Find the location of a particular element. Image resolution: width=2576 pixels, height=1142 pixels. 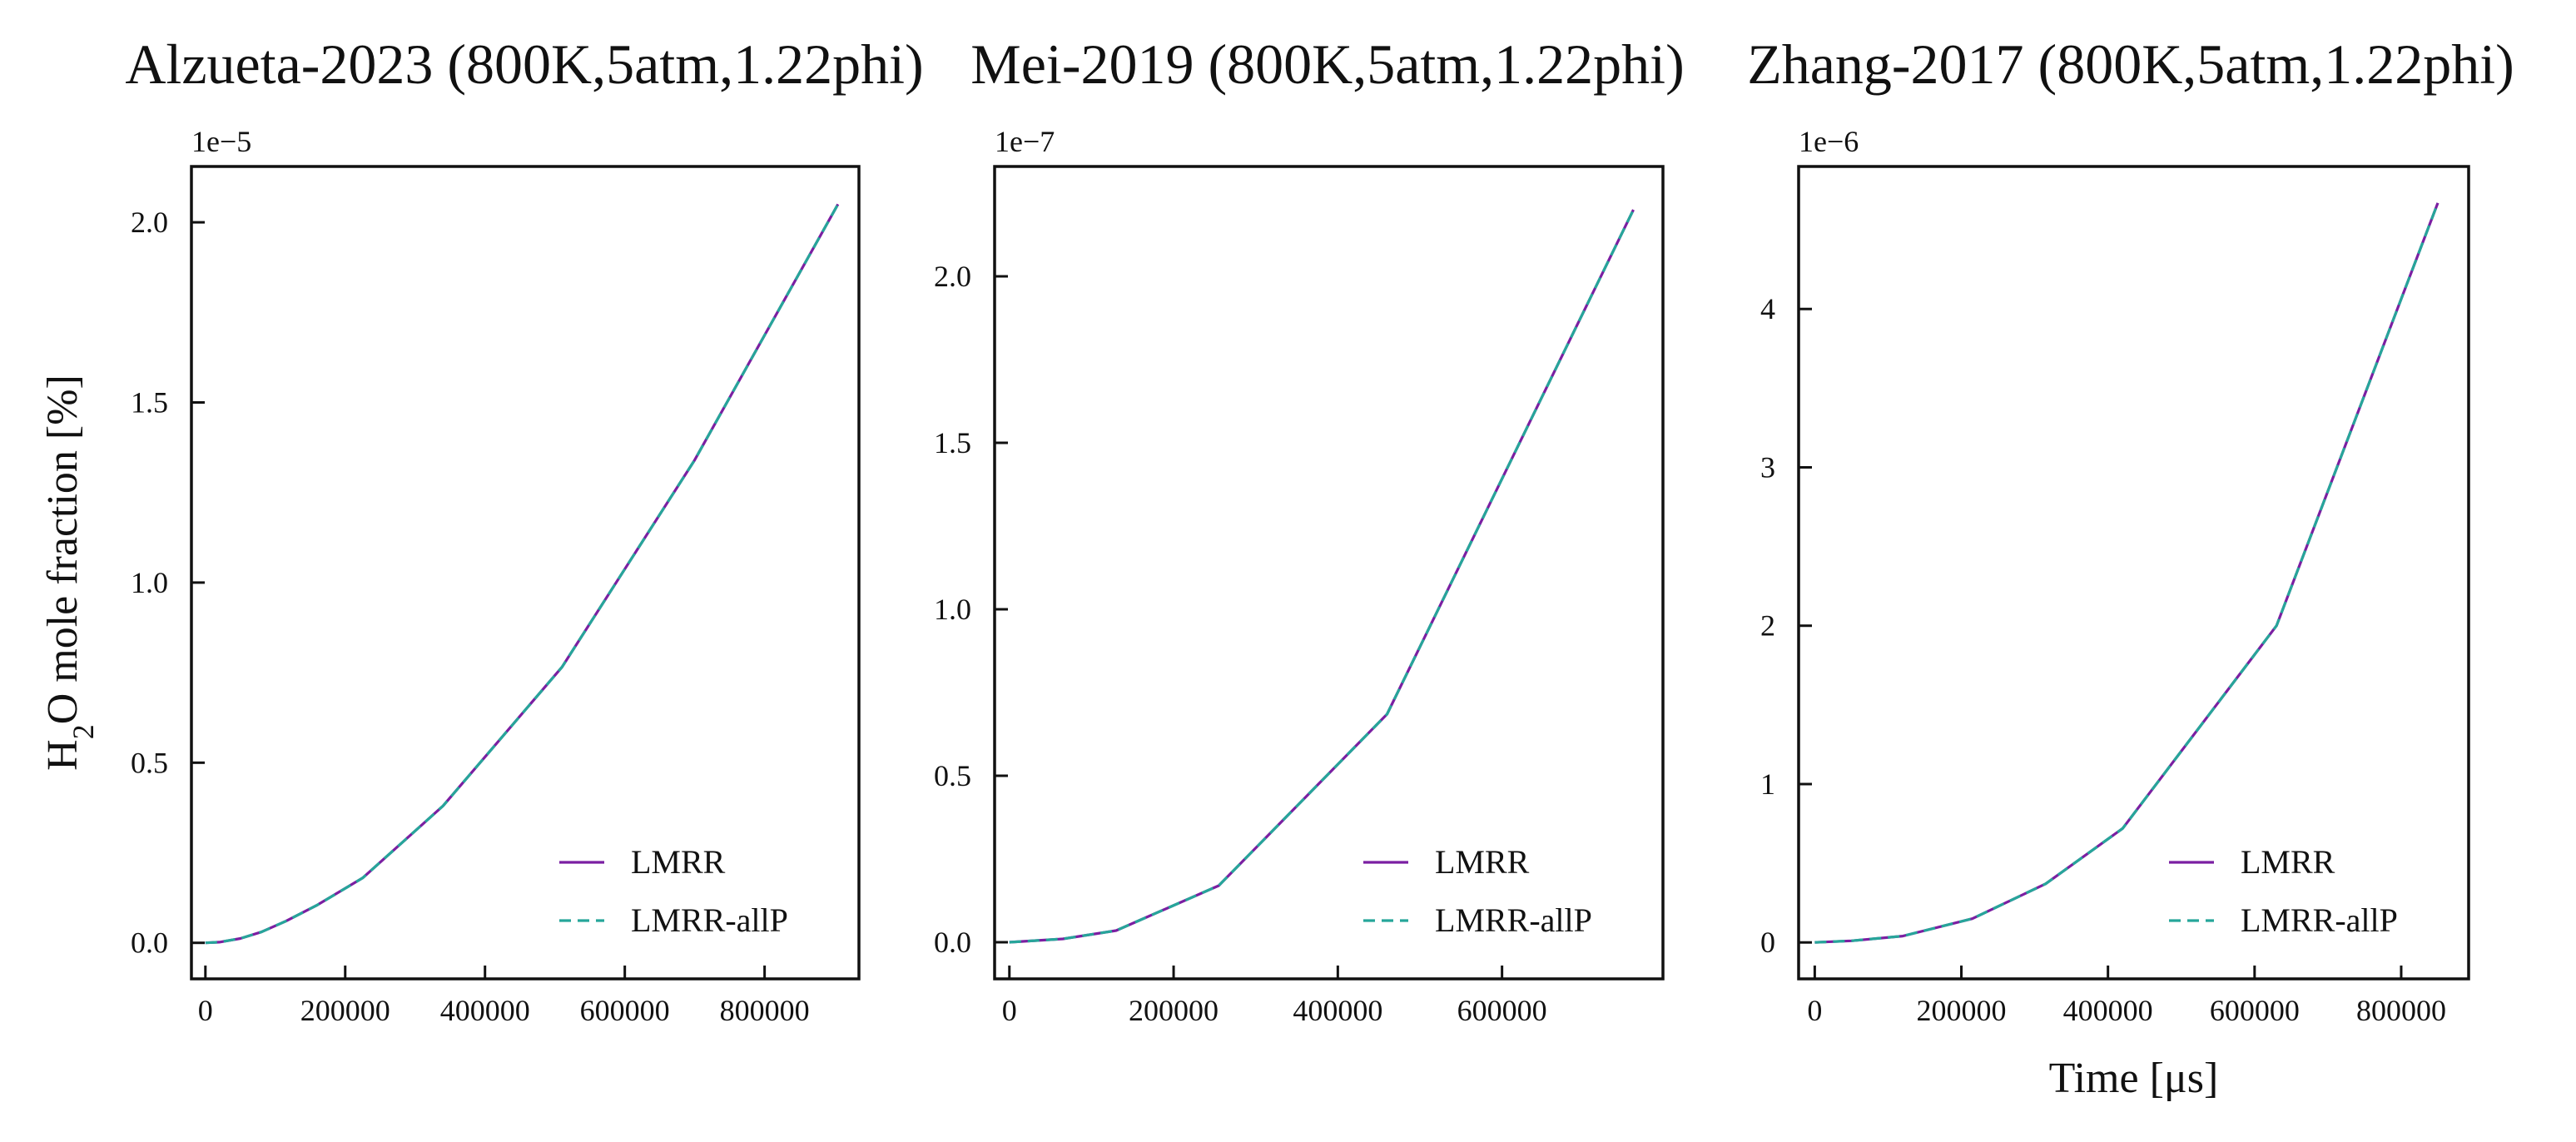

y-tick-label: 1 is located at coordinates (1767, 784).